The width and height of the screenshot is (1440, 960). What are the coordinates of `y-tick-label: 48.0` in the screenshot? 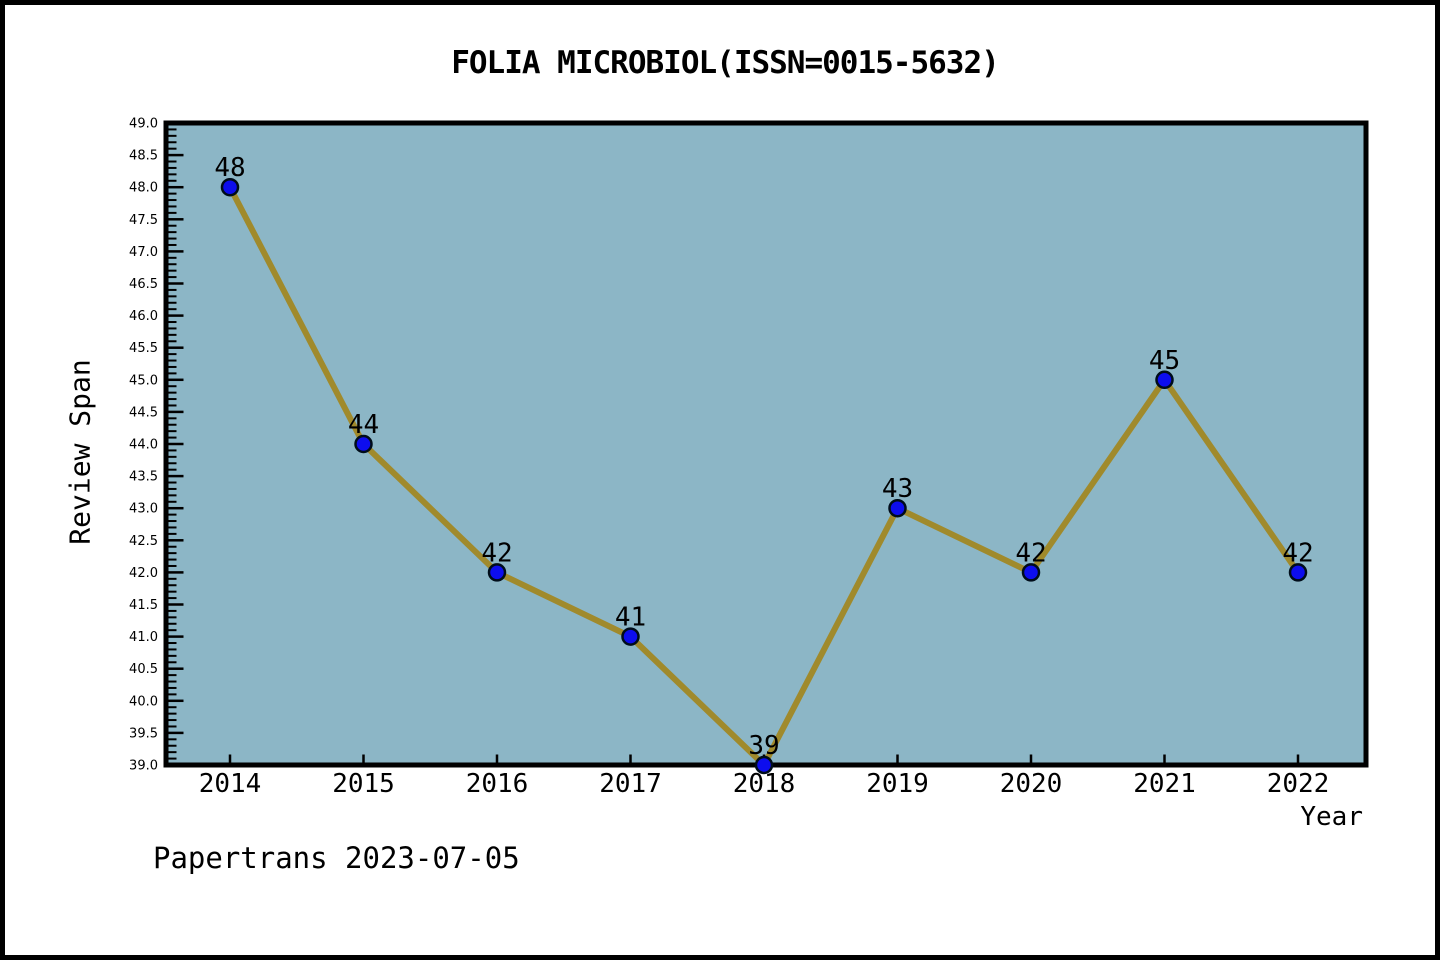 It's located at (143, 188).